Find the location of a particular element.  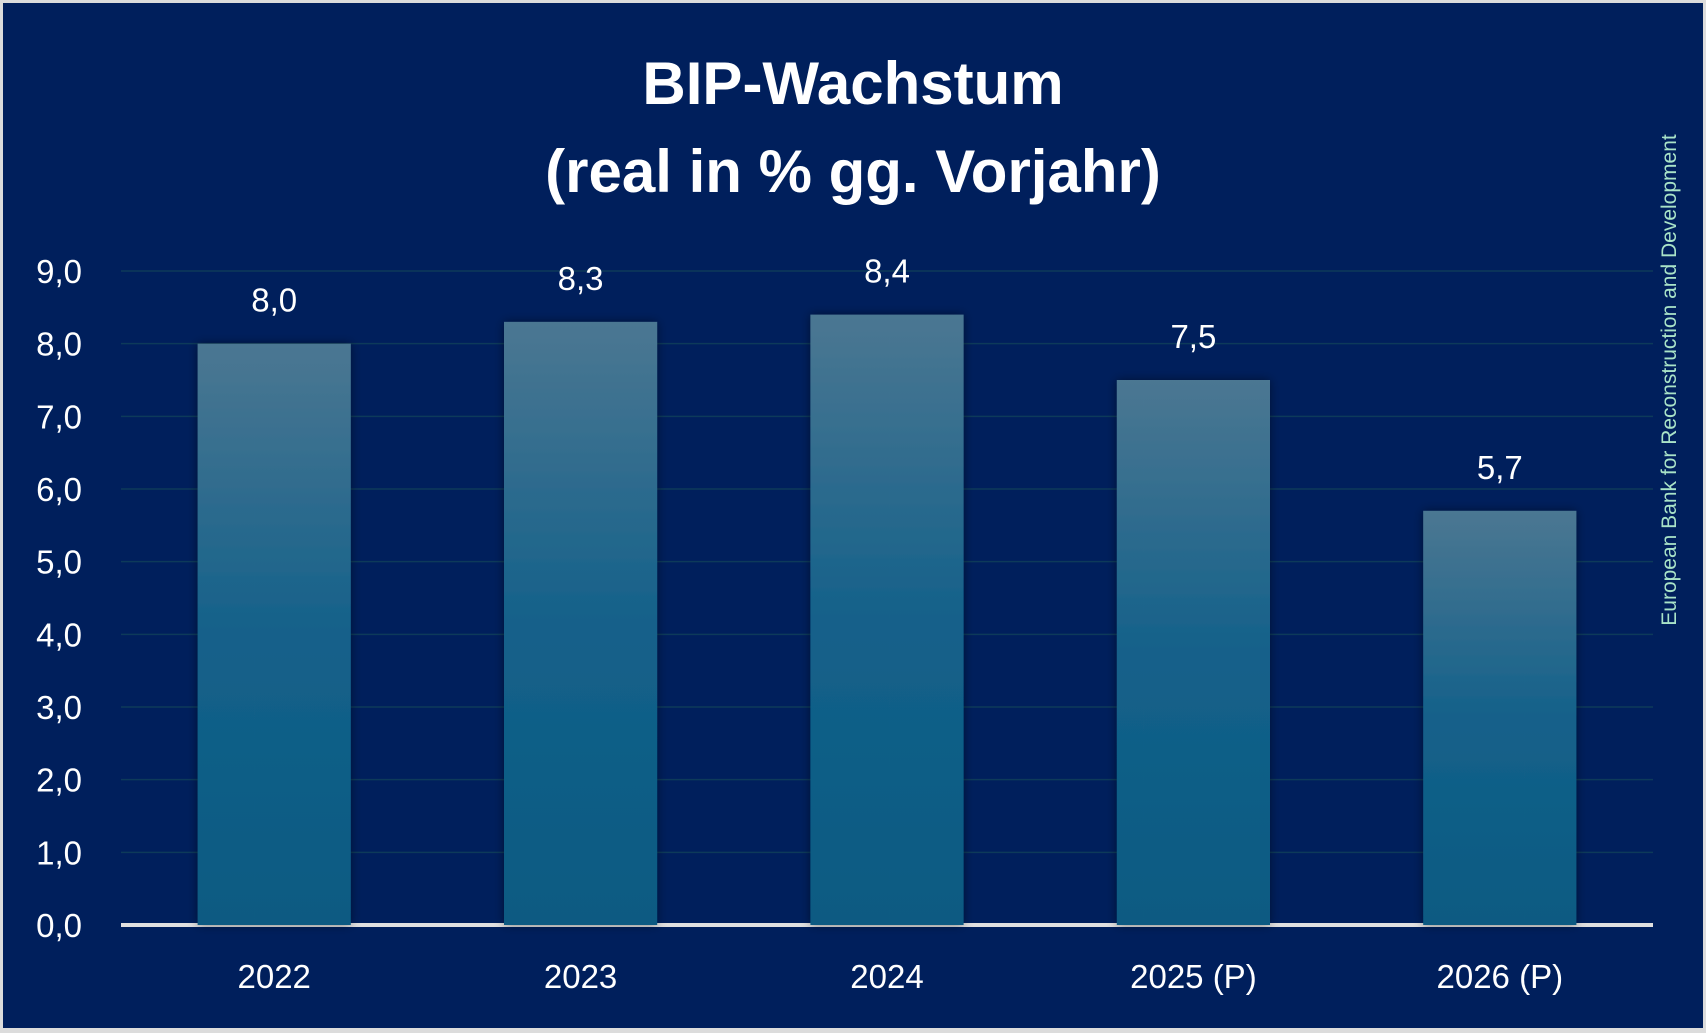

y-tick-label: 0,0 is located at coordinates (59, 925).